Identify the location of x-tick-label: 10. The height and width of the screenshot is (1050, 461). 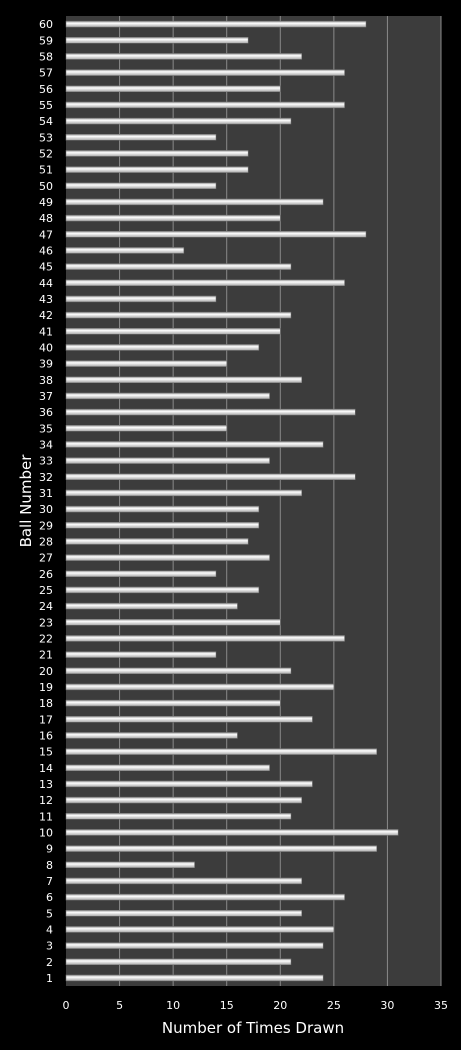
(173, 1005).